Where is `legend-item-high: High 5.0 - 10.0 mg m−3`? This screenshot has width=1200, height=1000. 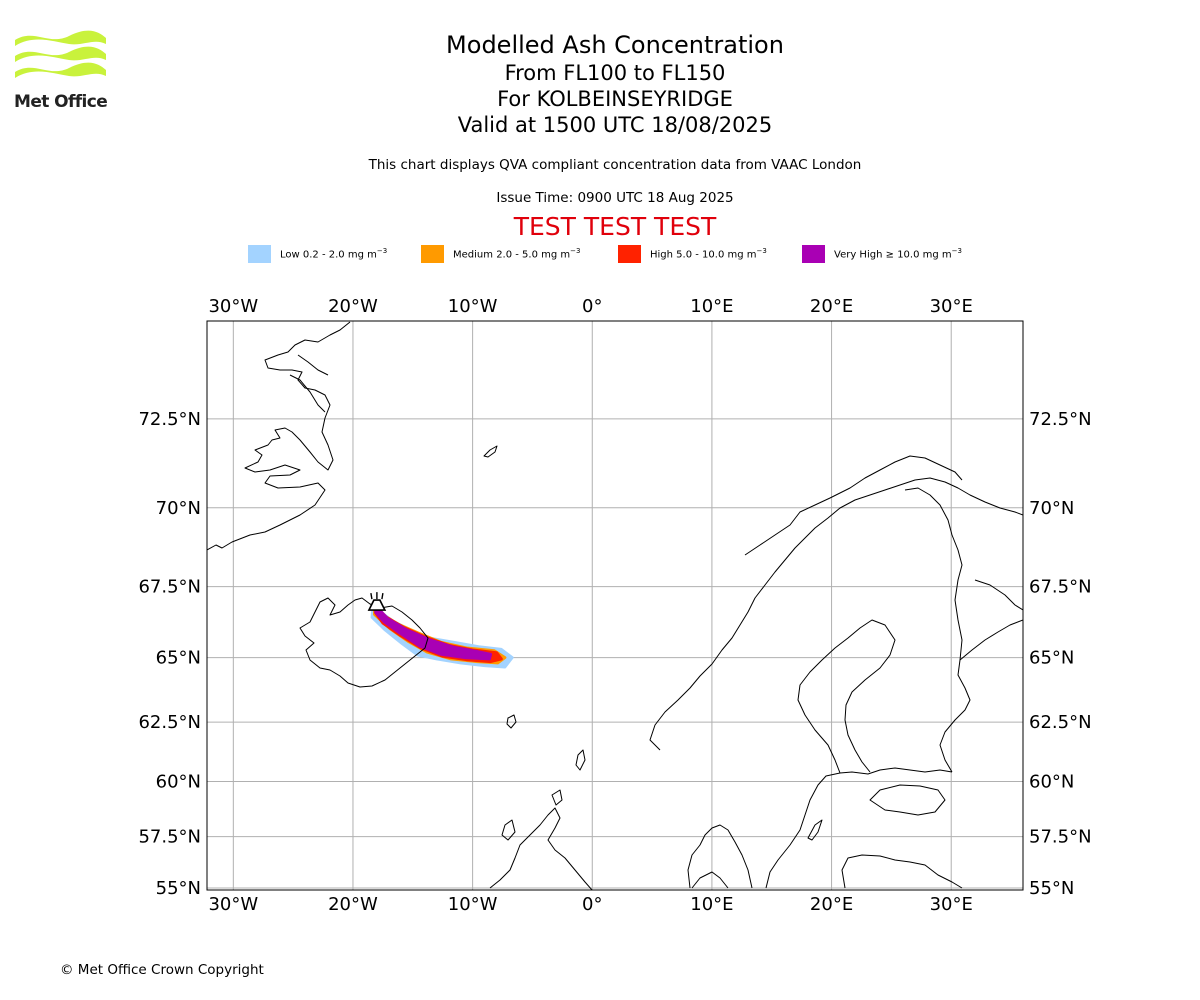 legend-item-high: High 5.0 - 10.0 mg m−3 is located at coordinates (692, 254).